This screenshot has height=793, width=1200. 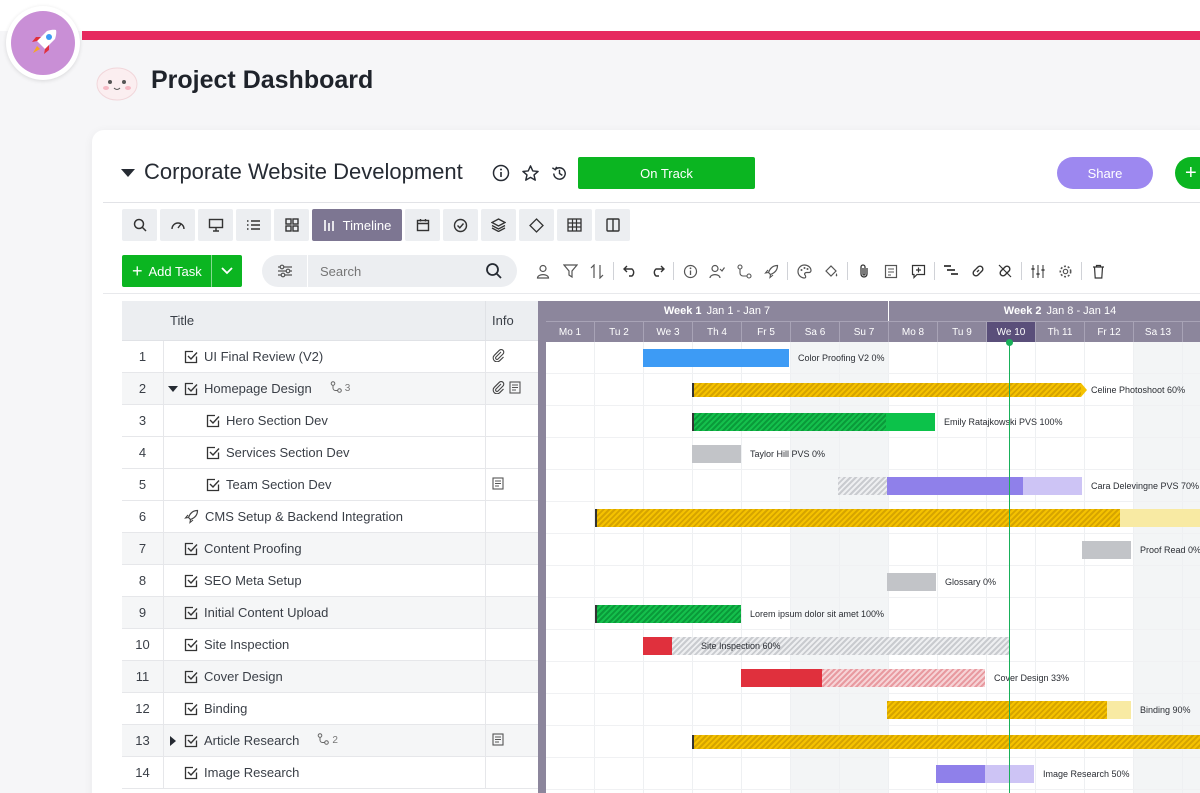 What do you see at coordinates (574, 225) in the screenshot?
I see `view-table-icon` at bounding box center [574, 225].